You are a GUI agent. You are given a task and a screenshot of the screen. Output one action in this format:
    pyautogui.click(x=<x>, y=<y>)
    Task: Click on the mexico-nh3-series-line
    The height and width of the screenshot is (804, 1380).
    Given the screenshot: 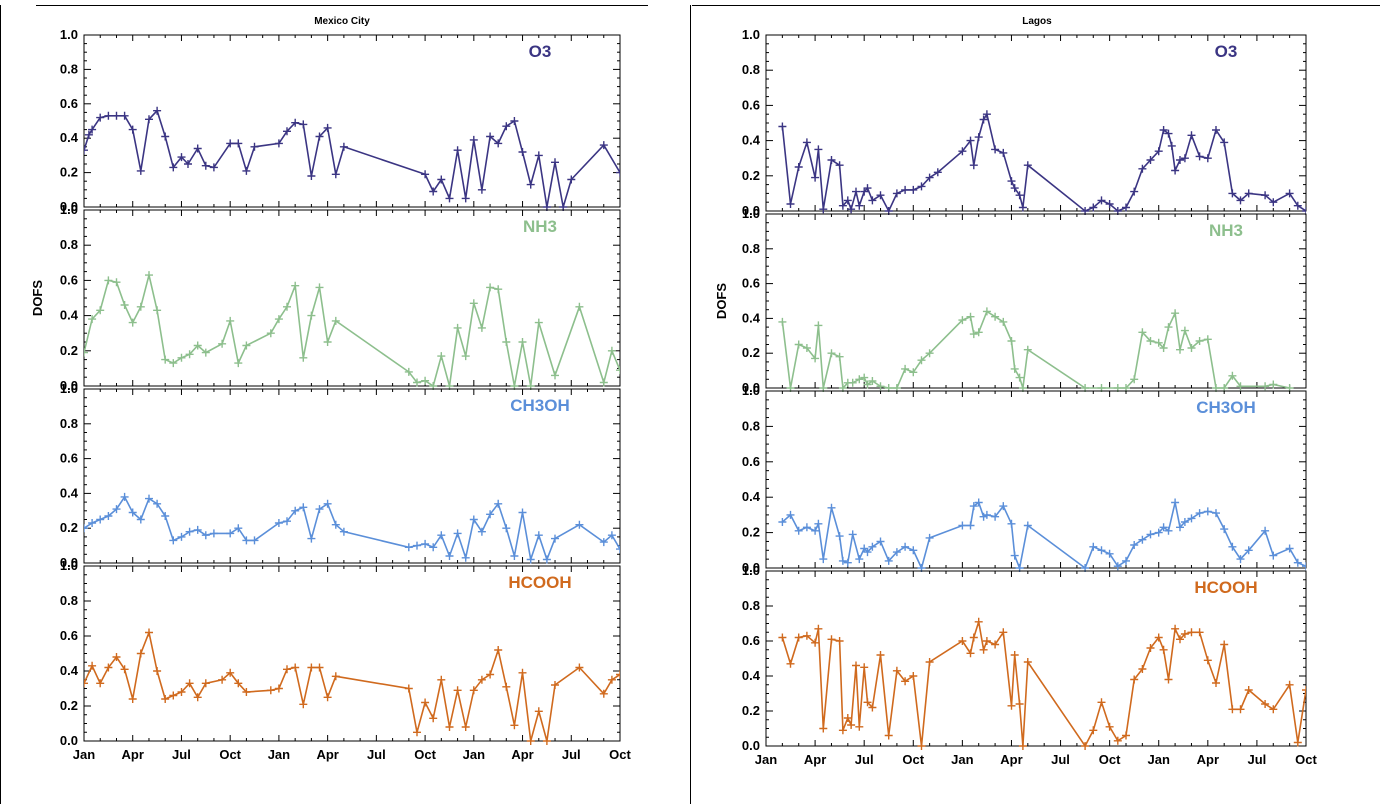 What is the action you would take?
    pyautogui.click(x=352, y=331)
    